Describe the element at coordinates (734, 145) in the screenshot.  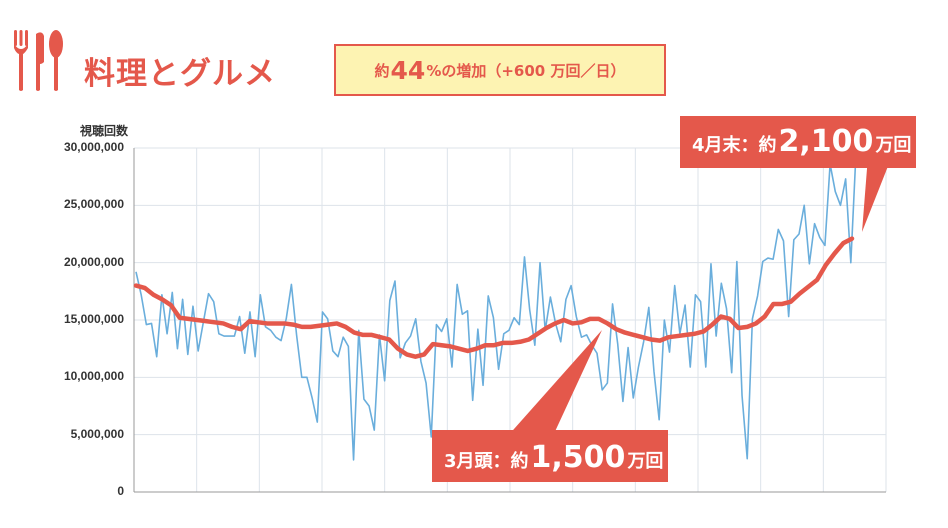
I see `callout-april-prefix: 4月末：約` at that location.